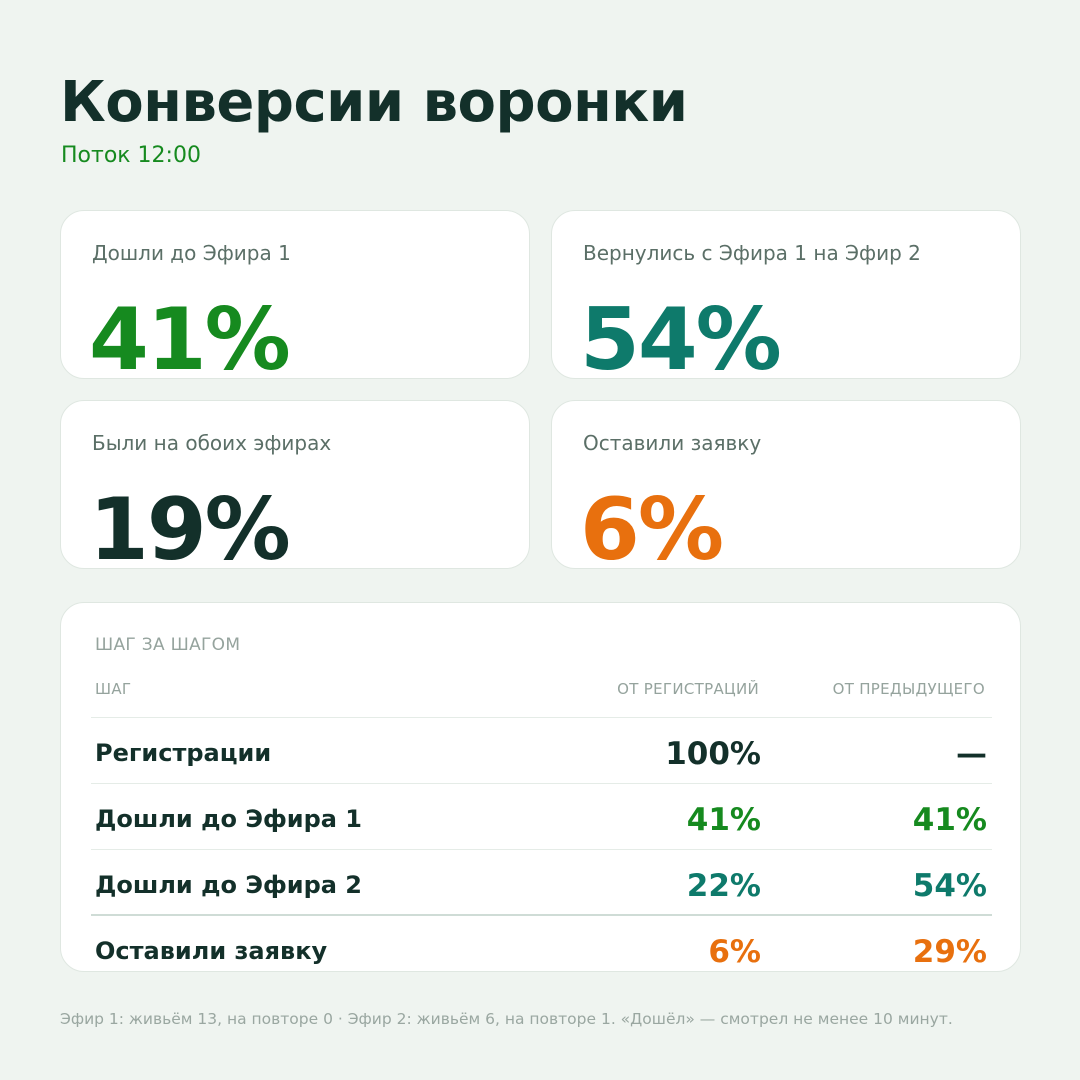 Image resolution: width=1080 pixels, height=1080 pixels. Describe the element at coordinates (713, 754) in the screenshot. I see `value-from-registrations: 100%` at that location.